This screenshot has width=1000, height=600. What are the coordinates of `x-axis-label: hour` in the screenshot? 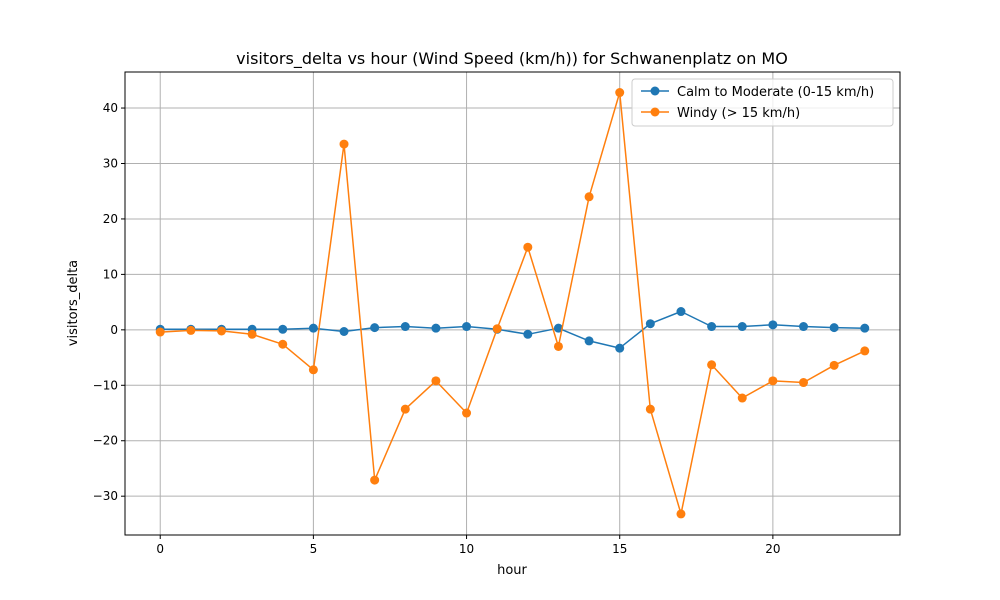 It's located at (512, 570).